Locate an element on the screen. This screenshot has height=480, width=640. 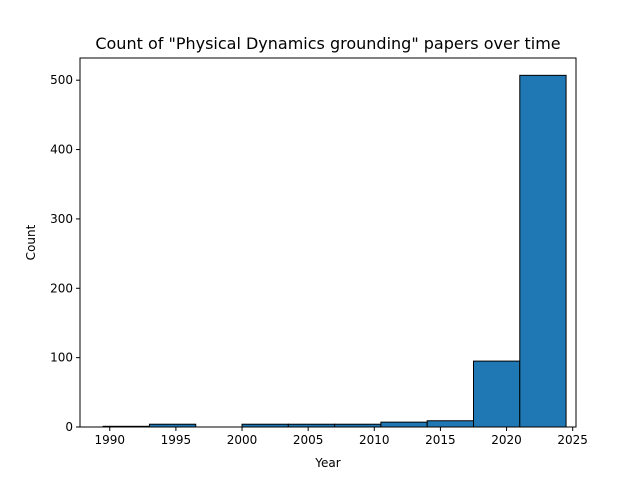
x-tick-label: 2010 is located at coordinates (374, 440).